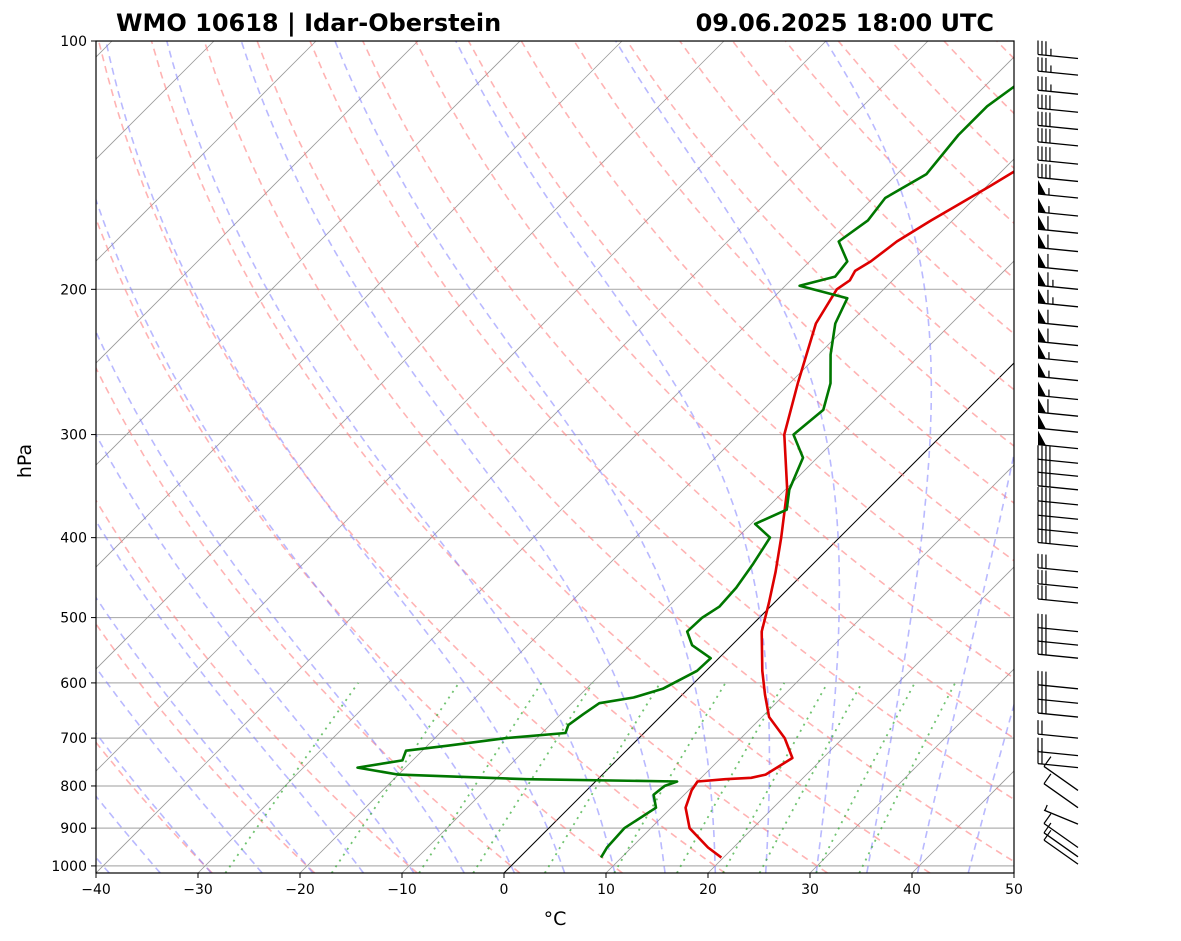 Image resolution: width=1181 pixels, height=941 pixels. What do you see at coordinates (308, 23) in the screenshot?
I see `chart-title-station: WMO 10618 | Idar-Oberstein` at bounding box center [308, 23].